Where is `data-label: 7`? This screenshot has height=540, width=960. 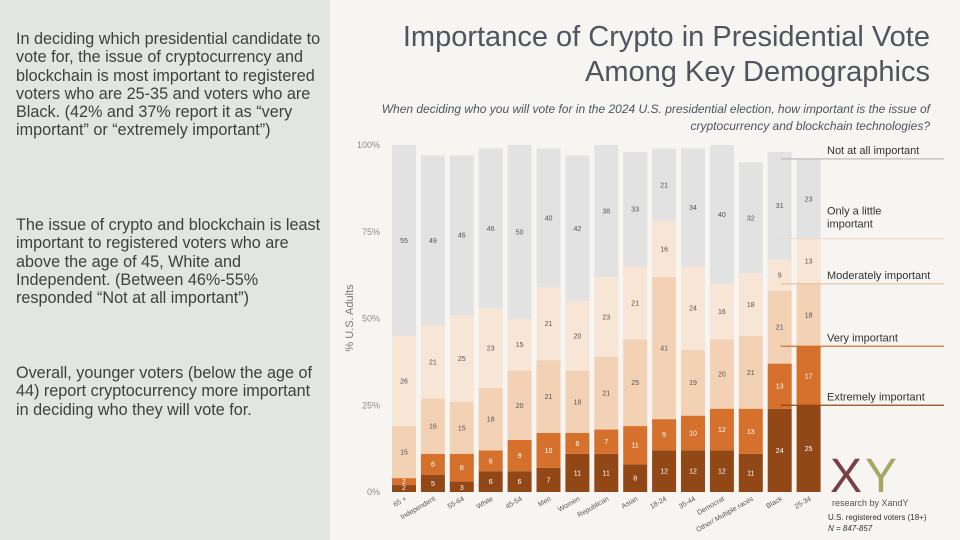 data-label: 7 is located at coordinates (606, 442).